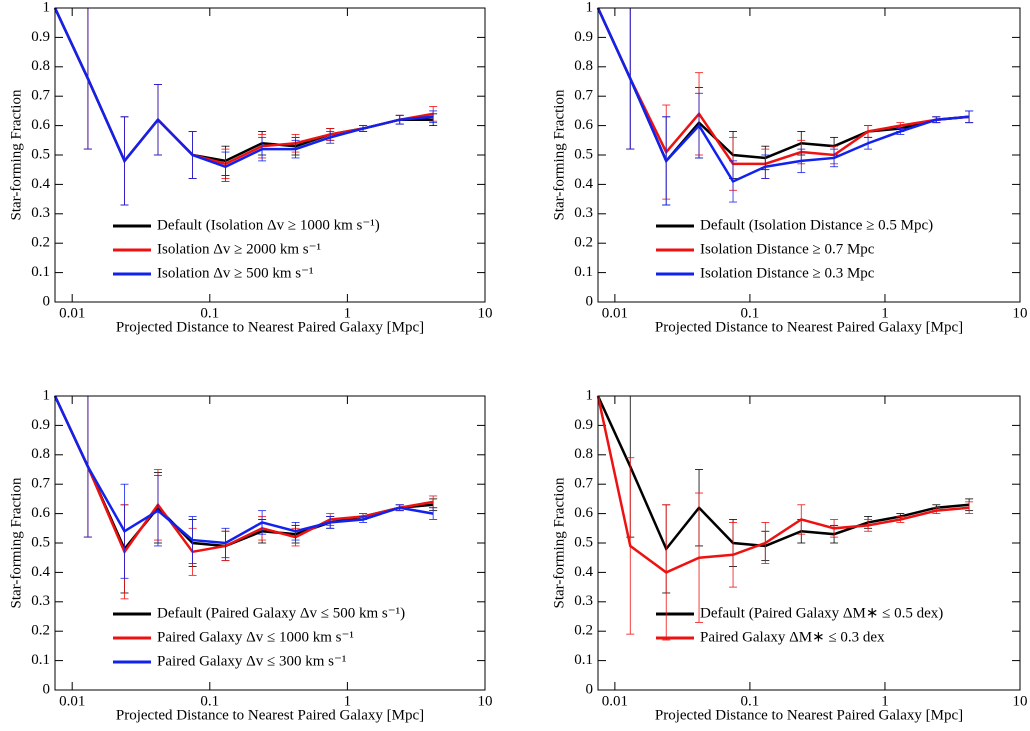 Image resolution: width=1030 pixels, height=731 pixels. Describe the element at coordinates (235, 273) in the screenshot. I see `legend-label: Isolation Δv ≥ 500 km s⁻¹` at that location.